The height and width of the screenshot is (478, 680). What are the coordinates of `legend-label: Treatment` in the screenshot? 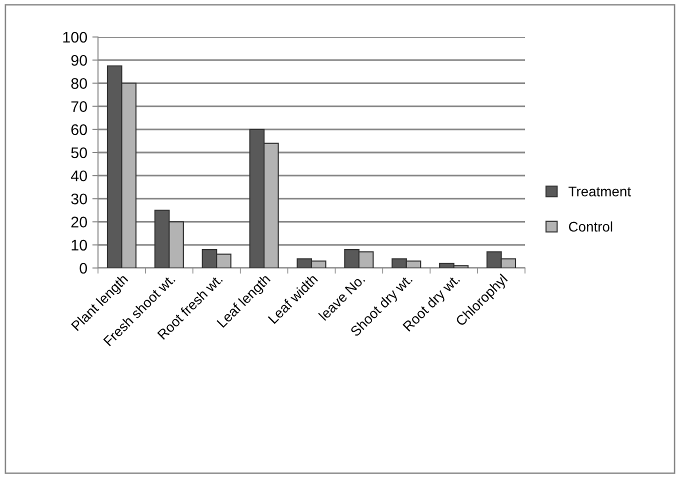 It's located at (599, 191).